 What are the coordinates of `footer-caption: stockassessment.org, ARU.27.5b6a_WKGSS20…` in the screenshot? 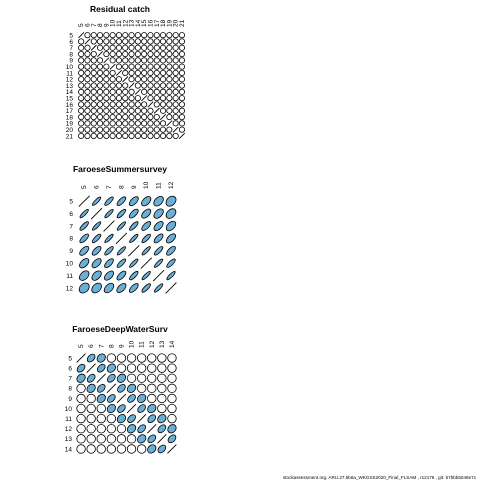 It's located at (380, 477).